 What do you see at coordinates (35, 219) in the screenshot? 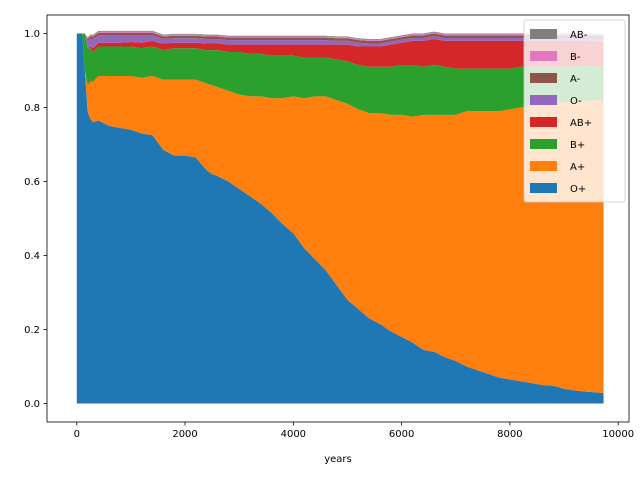
I see `y-axis: 0.0 0.2 0.4 0.6 0.8 1.0` at bounding box center [35, 219].